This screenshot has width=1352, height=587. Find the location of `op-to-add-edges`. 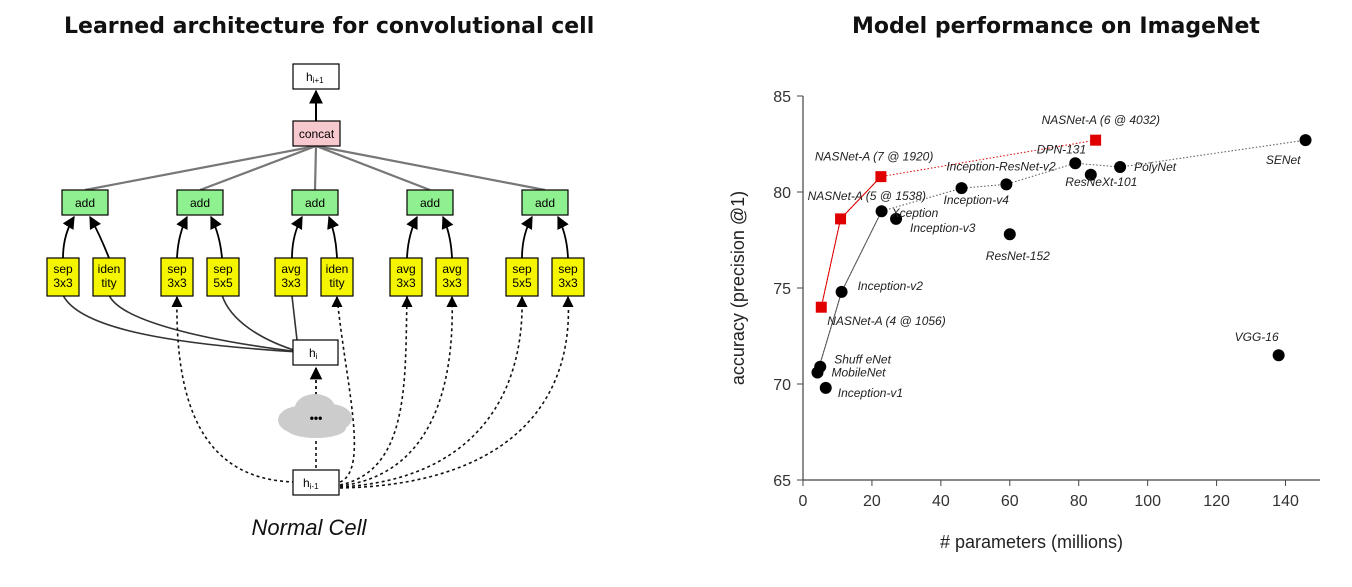

op-to-add-edges is located at coordinates (315, 237).